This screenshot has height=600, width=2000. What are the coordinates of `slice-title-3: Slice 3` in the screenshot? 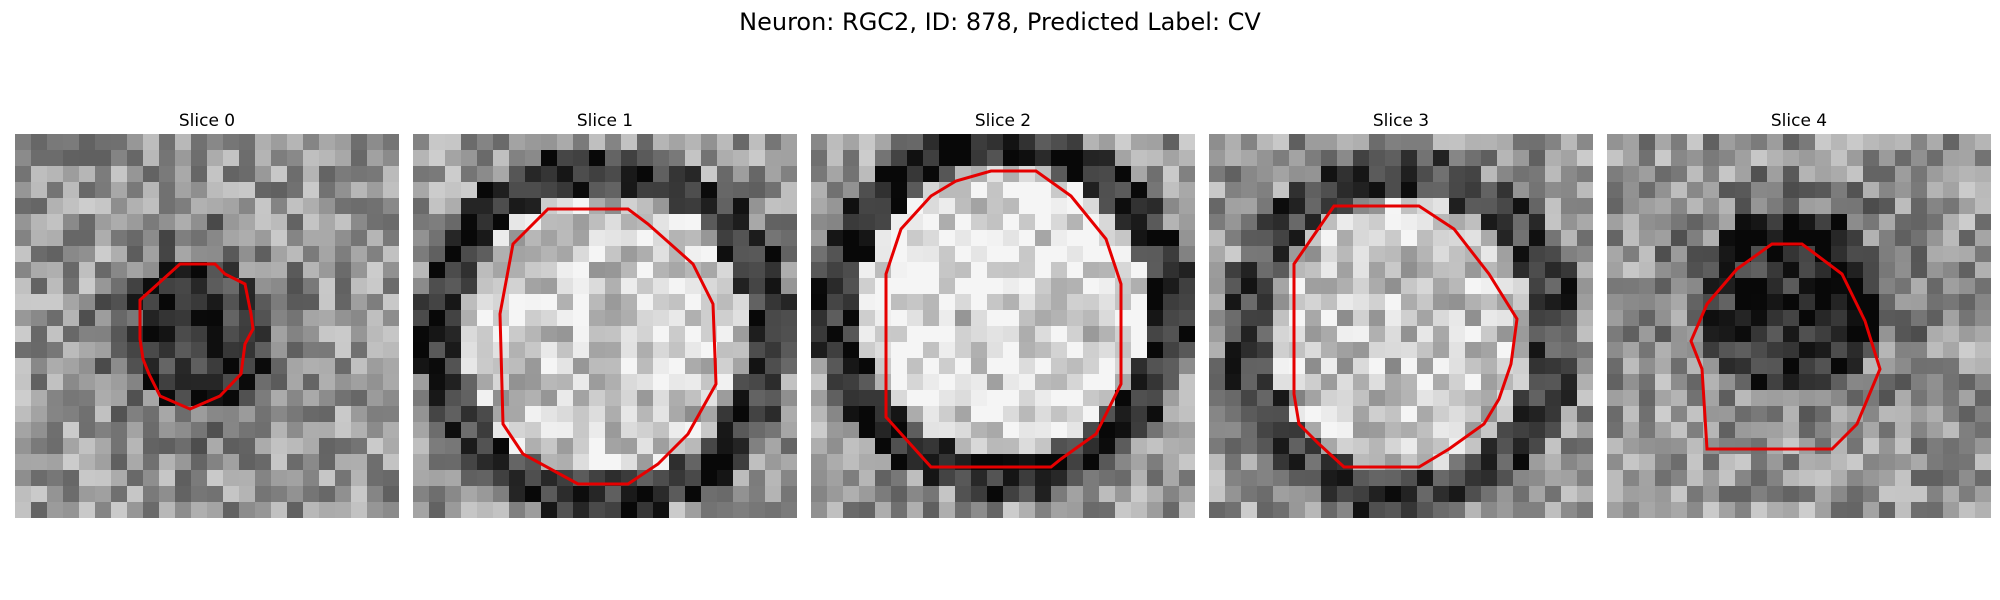 It's located at (1401, 121).